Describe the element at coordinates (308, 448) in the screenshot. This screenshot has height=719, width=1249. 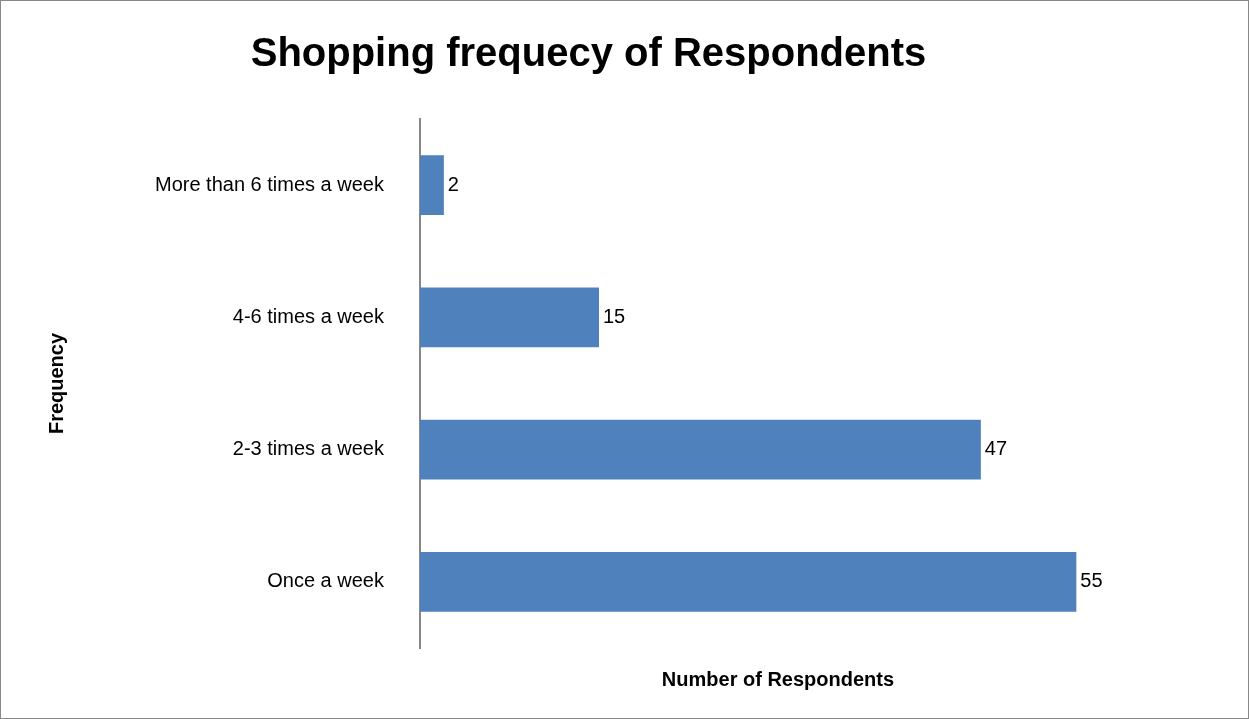
I see `y-tick-label: 2-3 times a week` at that location.